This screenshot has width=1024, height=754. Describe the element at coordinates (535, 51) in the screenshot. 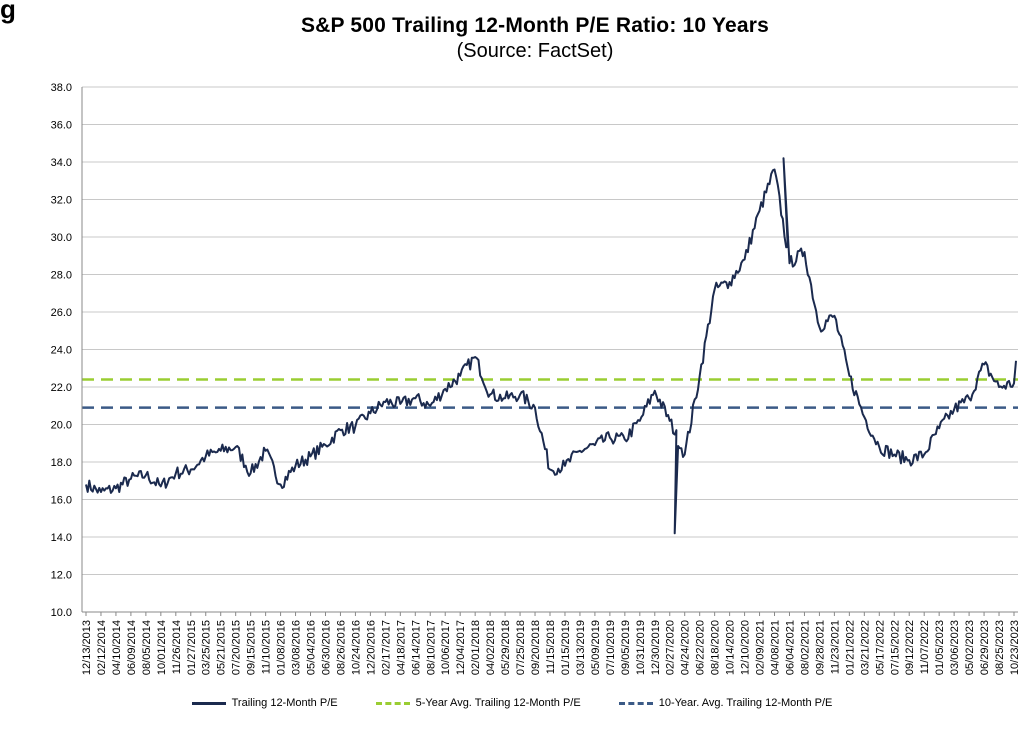

I see `chart-subtitle: (Source: FactSet)` at that location.